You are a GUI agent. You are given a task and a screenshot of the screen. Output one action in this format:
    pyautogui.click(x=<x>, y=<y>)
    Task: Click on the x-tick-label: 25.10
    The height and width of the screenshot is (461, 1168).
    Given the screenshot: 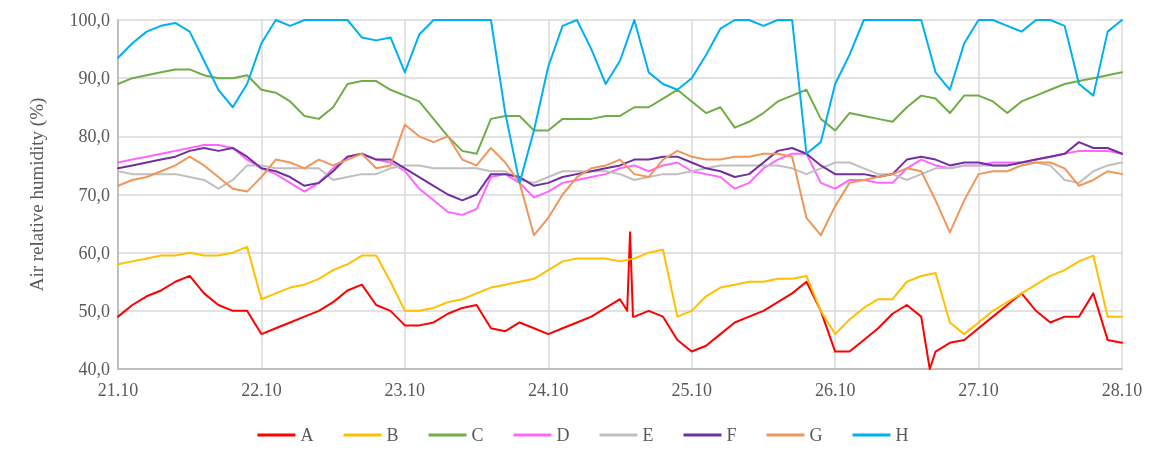 What is the action you would take?
    pyautogui.click(x=691, y=390)
    